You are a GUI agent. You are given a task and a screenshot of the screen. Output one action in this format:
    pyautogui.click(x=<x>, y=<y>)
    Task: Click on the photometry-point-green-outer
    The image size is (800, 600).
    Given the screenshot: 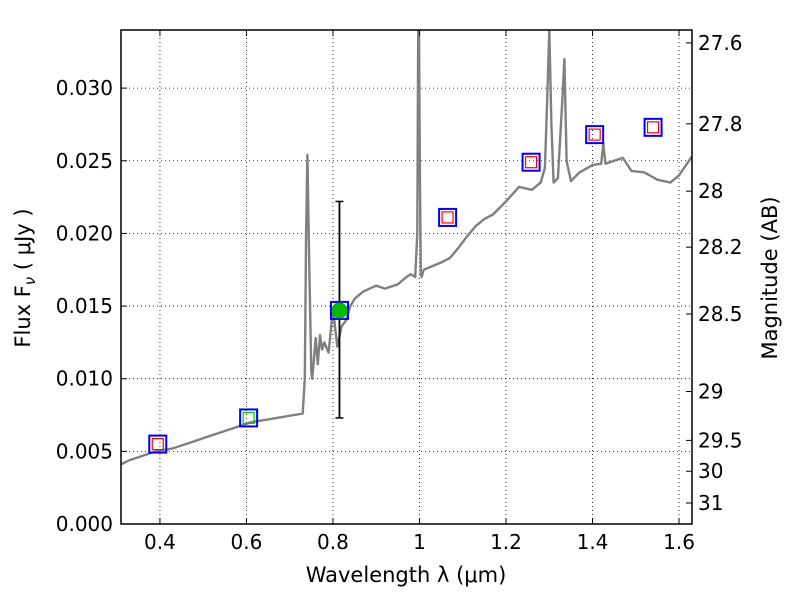 What is the action you would take?
    pyautogui.click(x=249, y=418)
    